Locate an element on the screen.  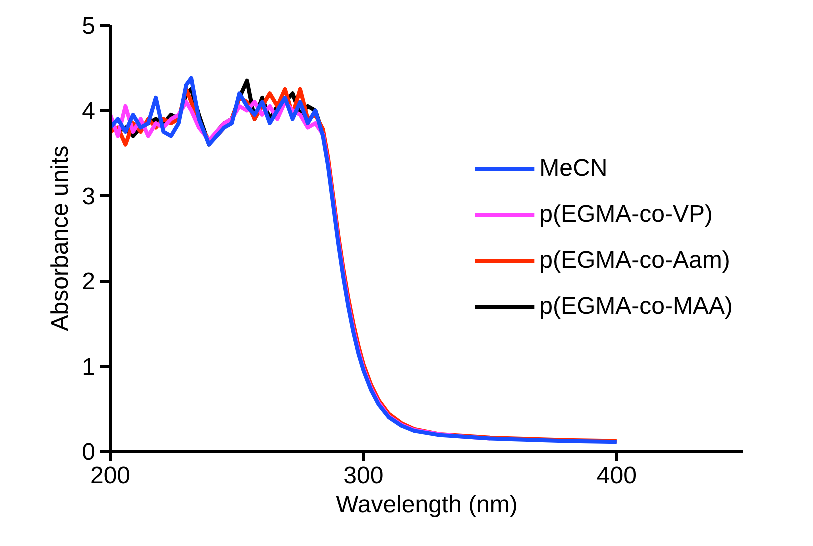
legend-label: p(EGMA-co-MAA) is located at coordinates (636, 307).